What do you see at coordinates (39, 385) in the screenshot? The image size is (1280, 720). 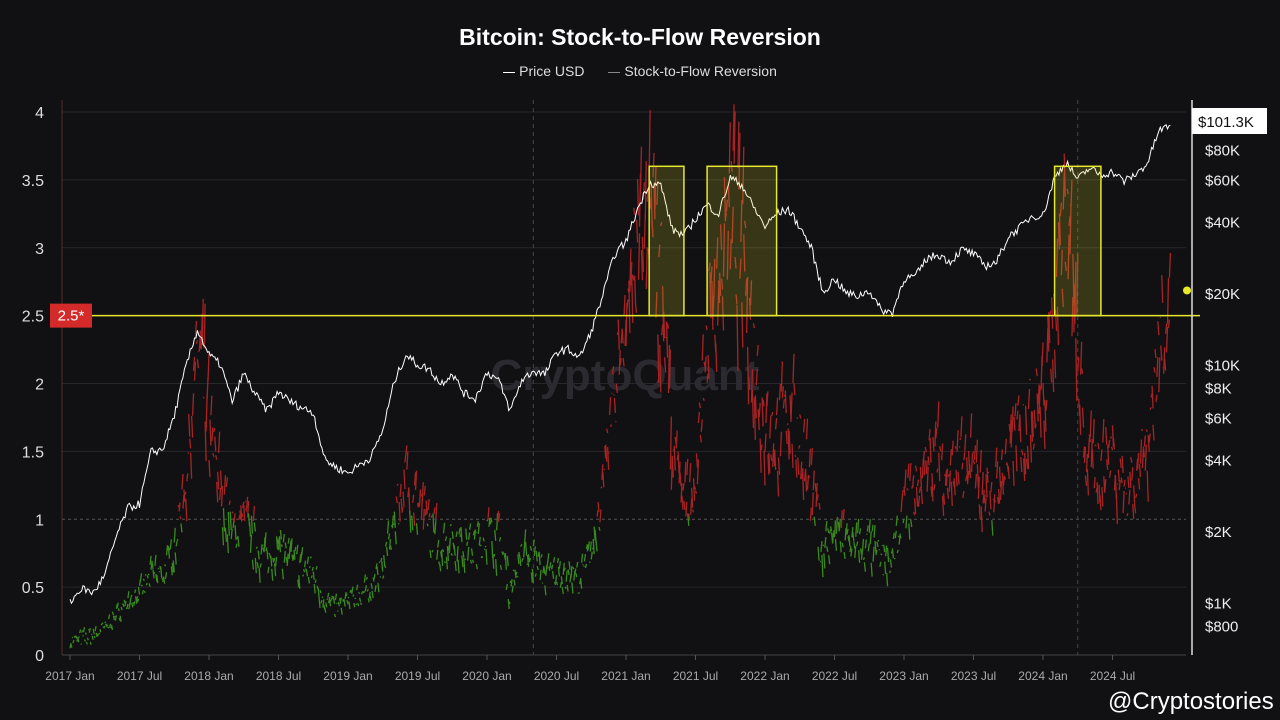 I see `left-tick-label: 2` at bounding box center [39, 385].